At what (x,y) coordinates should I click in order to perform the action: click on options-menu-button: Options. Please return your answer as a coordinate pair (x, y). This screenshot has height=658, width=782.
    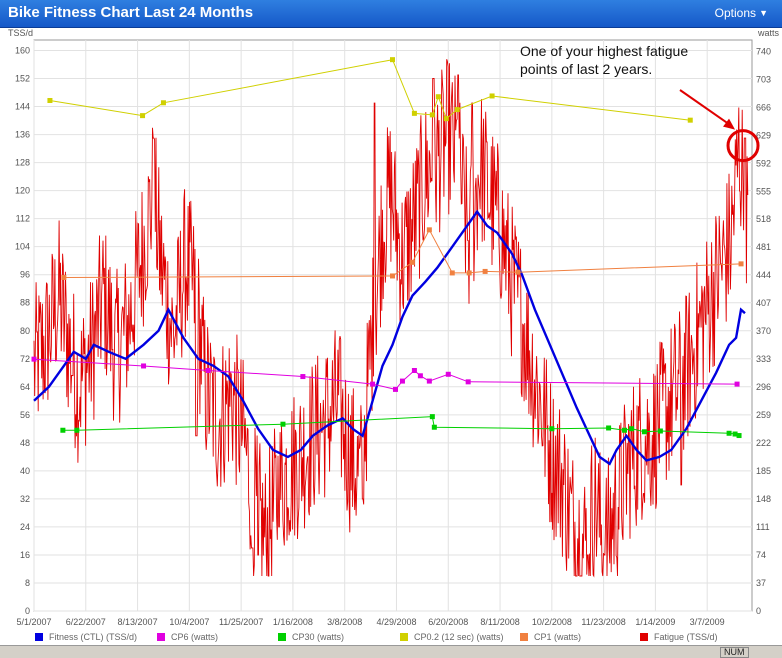
    Looking at the image, I should click on (735, 13).